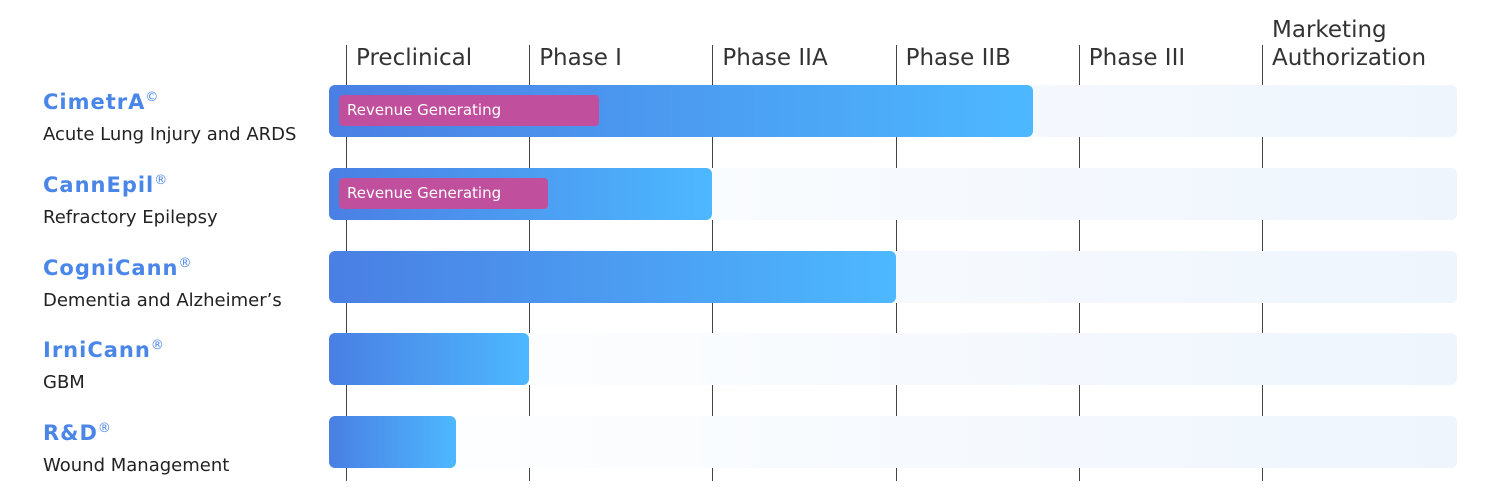 This screenshot has width=1500, height=500. Describe the element at coordinates (97, 350) in the screenshot. I see `name-text: IrniCann` at that location.